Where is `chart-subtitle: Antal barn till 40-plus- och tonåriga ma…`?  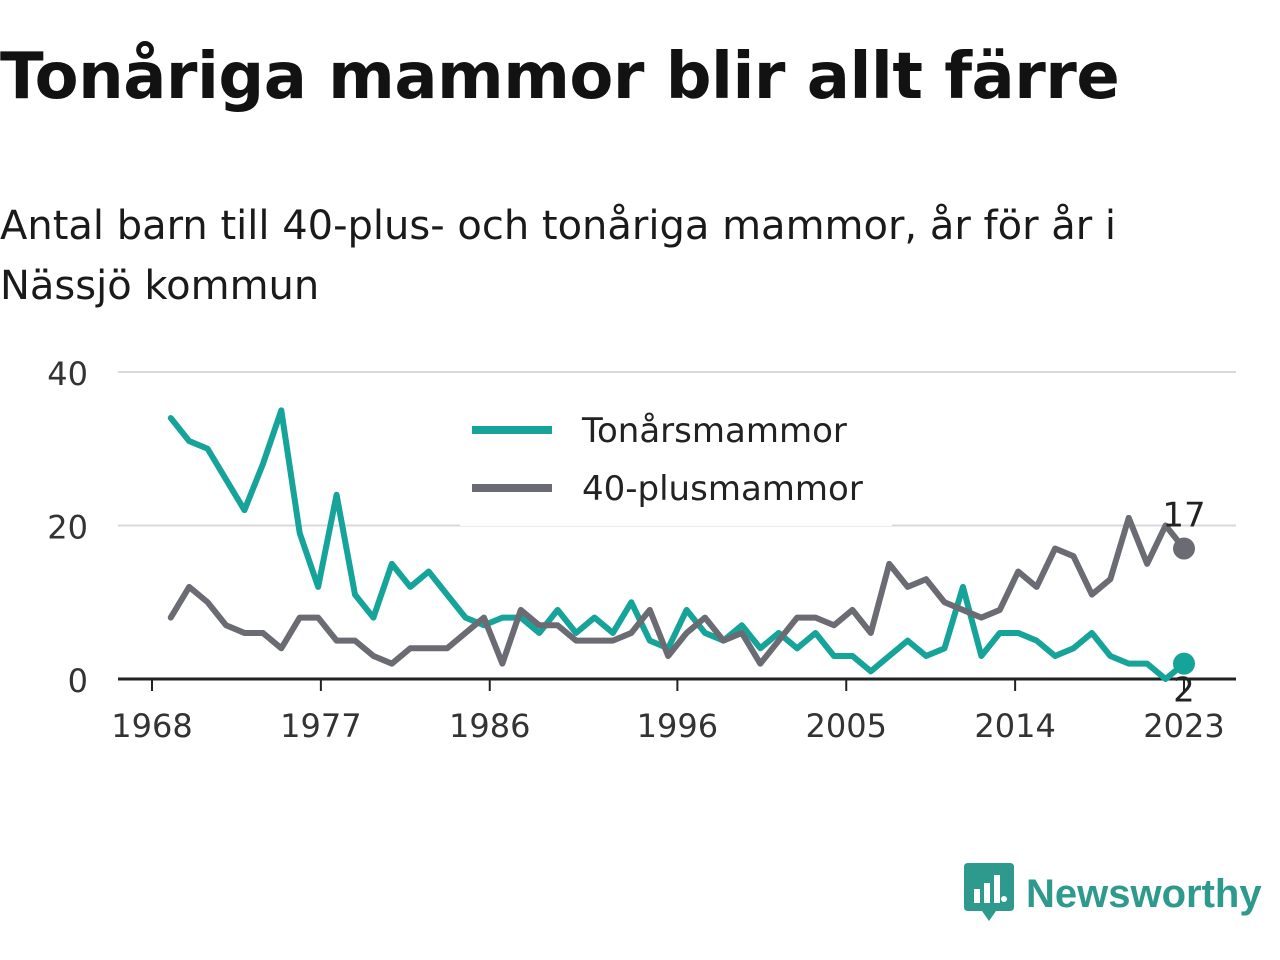
chart-subtitle: Antal barn till 40-plus- och tonåriga ma… is located at coordinates (558, 256).